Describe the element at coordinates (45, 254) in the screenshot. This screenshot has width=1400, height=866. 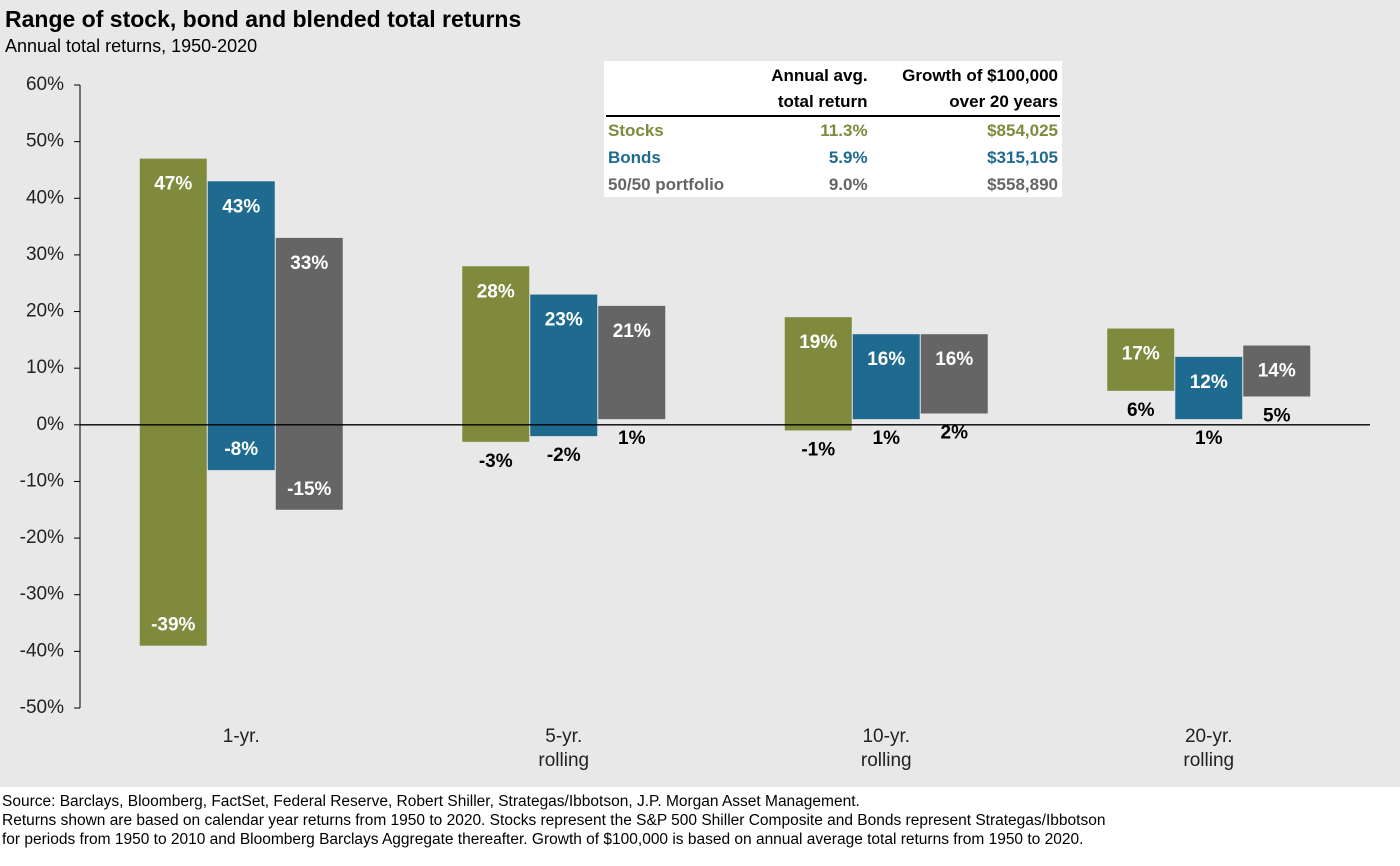
I see `y-tick-label: 30%` at that location.